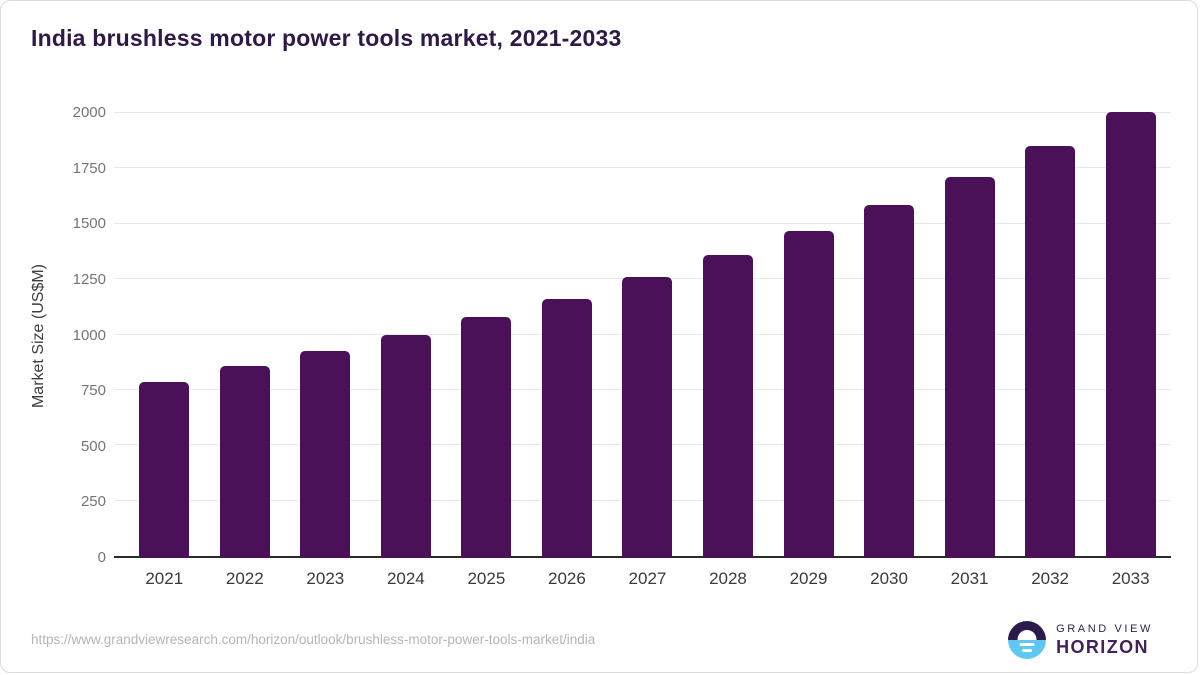 This screenshot has height=675, width=1200. What do you see at coordinates (405, 578) in the screenshot?
I see `x-tick-label-2024: 2024` at bounding box center [405, 578].